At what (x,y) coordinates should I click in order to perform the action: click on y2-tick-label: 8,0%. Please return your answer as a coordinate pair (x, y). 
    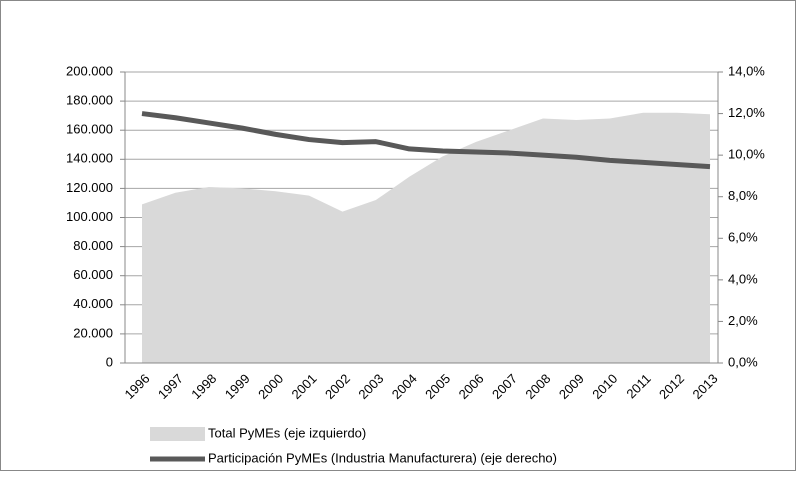
    Looking at the image, I should click on (743, 195).